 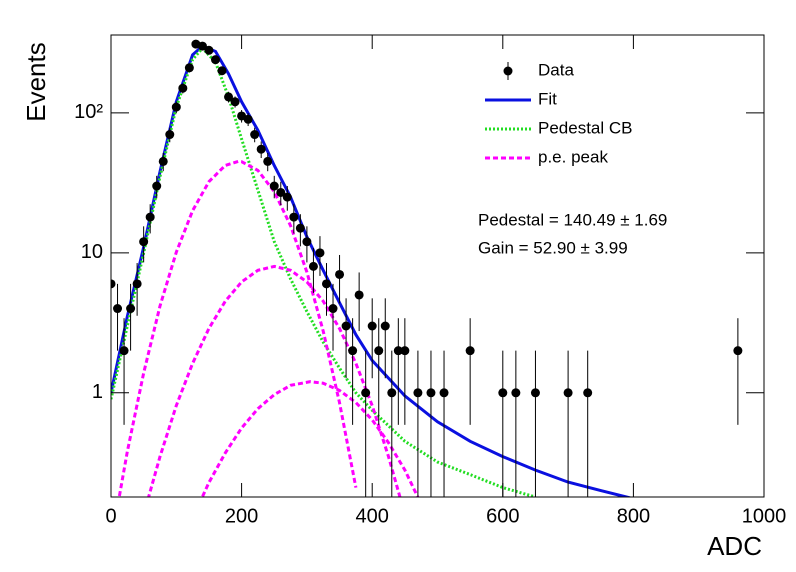 What do you see at coordinates (573, 156) in the screenshot?
I see `legend-label: p.e. peak` at bounding box center [573, 156].